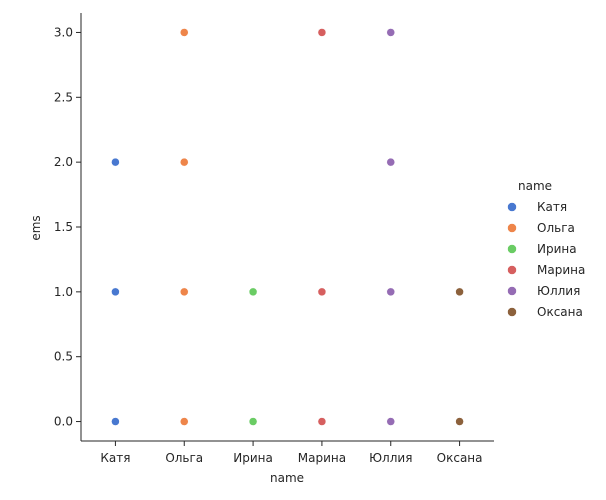 Image resolution: width=606 pixels, height=500 pixels. What do you see at coordinates (63, 227) in the screenshot?
I see `y-tick-label: 1.5` at bounding box center [63, 227].